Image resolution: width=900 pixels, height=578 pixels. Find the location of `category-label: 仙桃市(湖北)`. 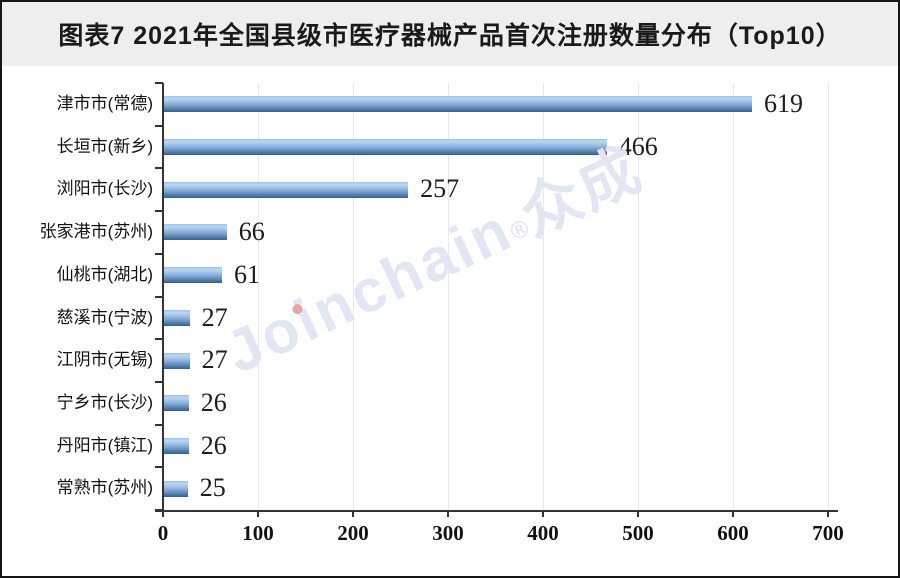

category-label: 仙桃市(湖北) is located at coordinates (104, 274).